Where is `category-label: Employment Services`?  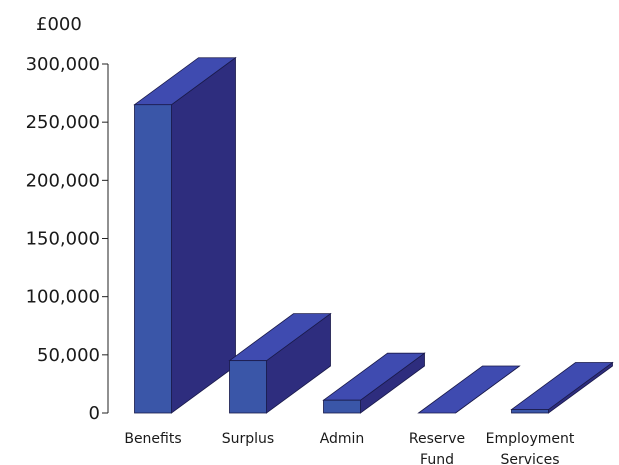
category-label: Employment Services is located at coordinates (530, 448).